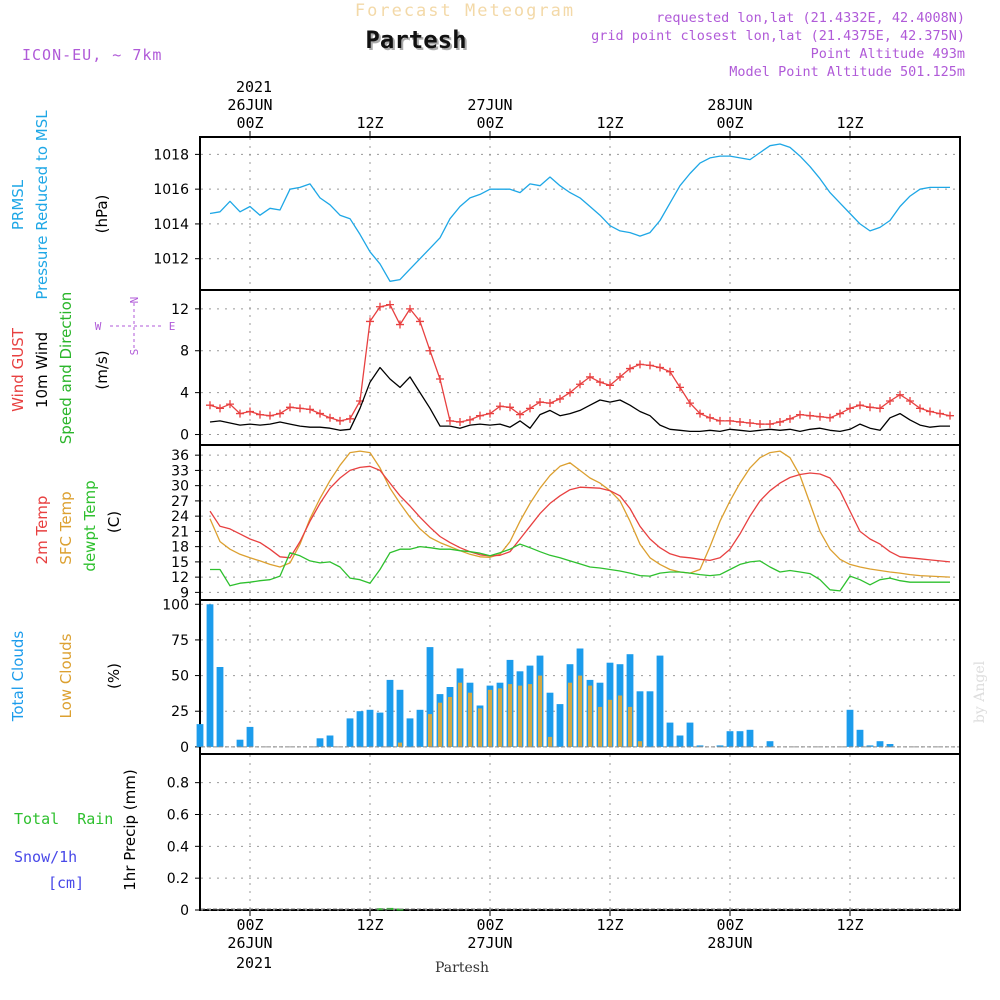  I want to click on panel-frame-pressure, so click(580, 213).